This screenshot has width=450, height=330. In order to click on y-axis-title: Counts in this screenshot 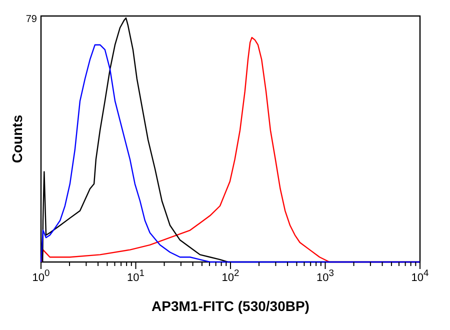, I will do `click(17, 139)`.